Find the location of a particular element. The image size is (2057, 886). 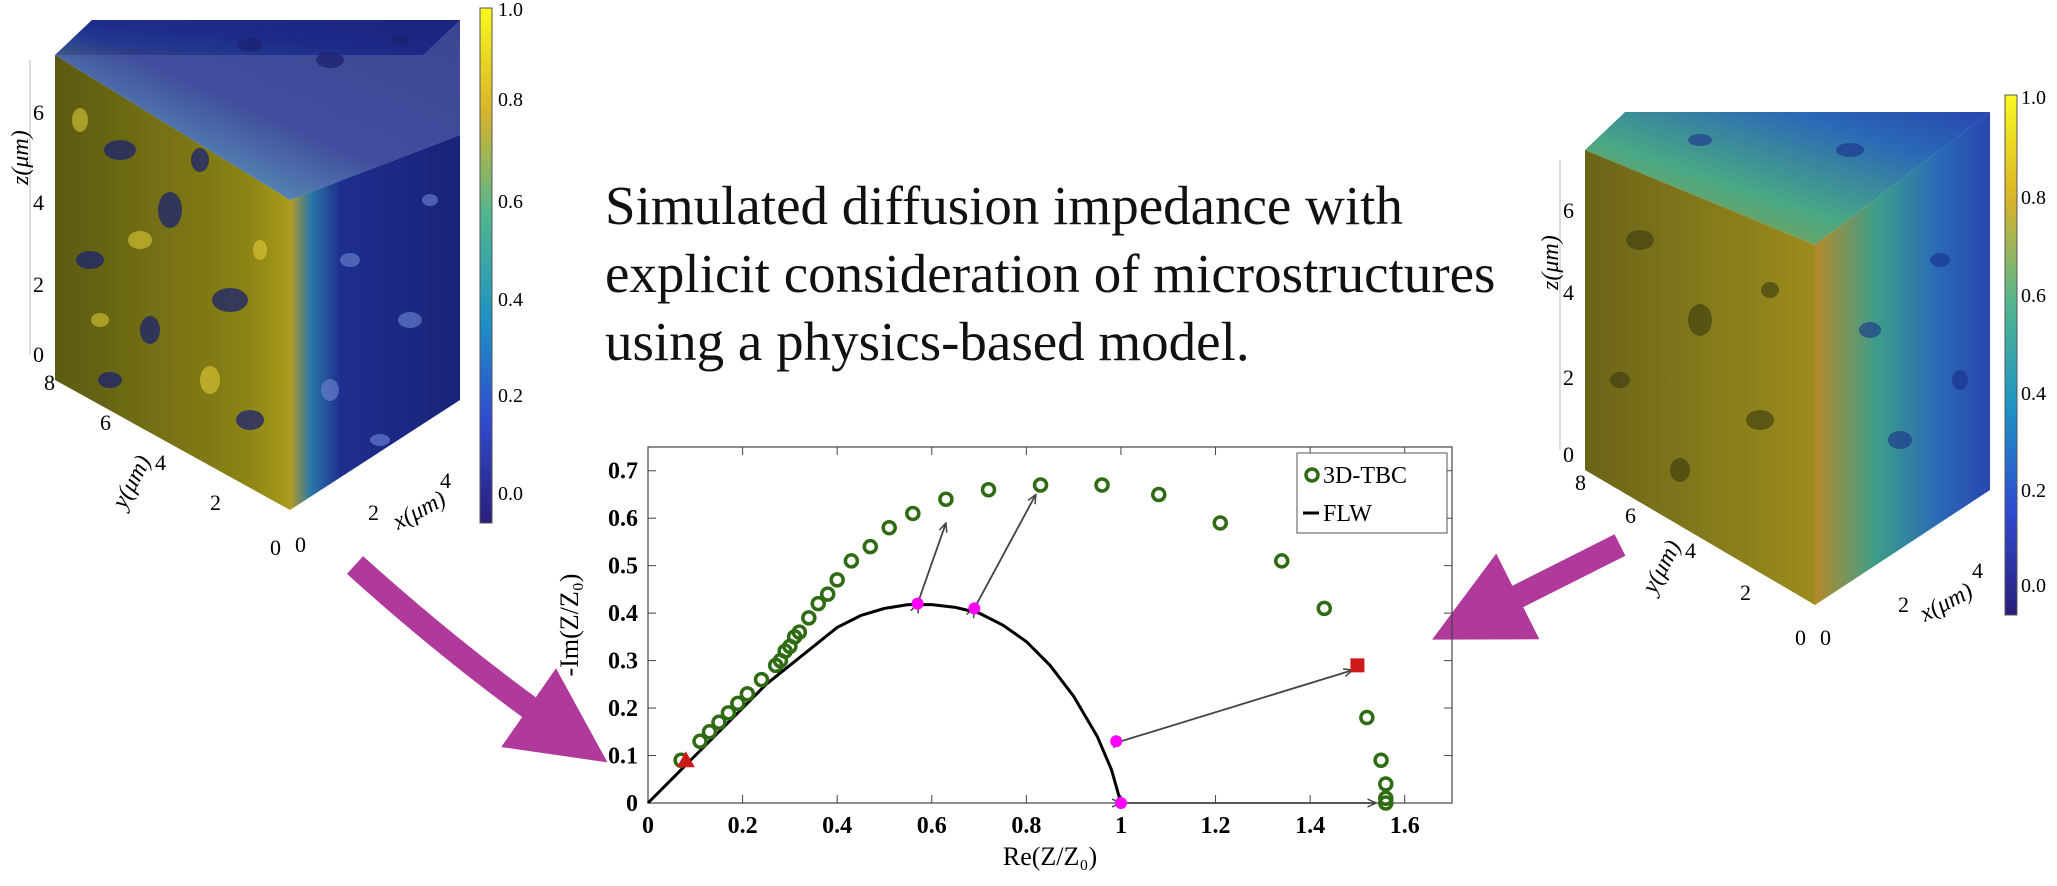

left-y-axis-label: y(μm) is located at coordinates (131, 482).